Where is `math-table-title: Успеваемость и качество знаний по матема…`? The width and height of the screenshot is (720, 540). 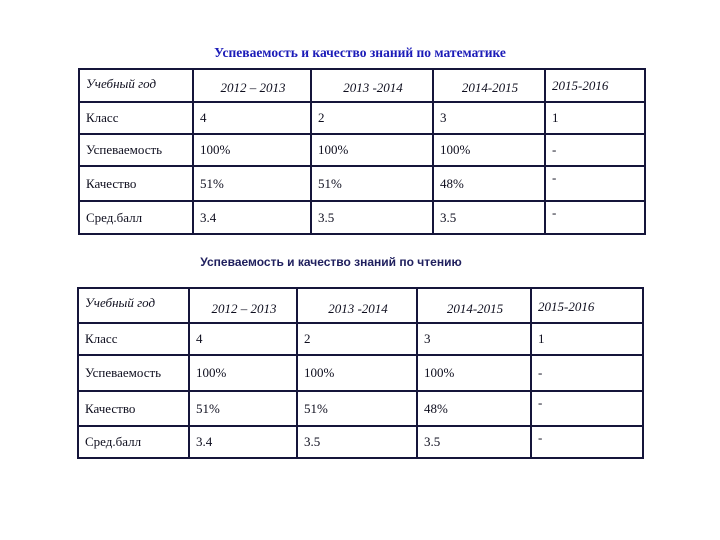 math-table-title: Успеваемость и качество знаний по матема… is located at coordinates (360, 52).